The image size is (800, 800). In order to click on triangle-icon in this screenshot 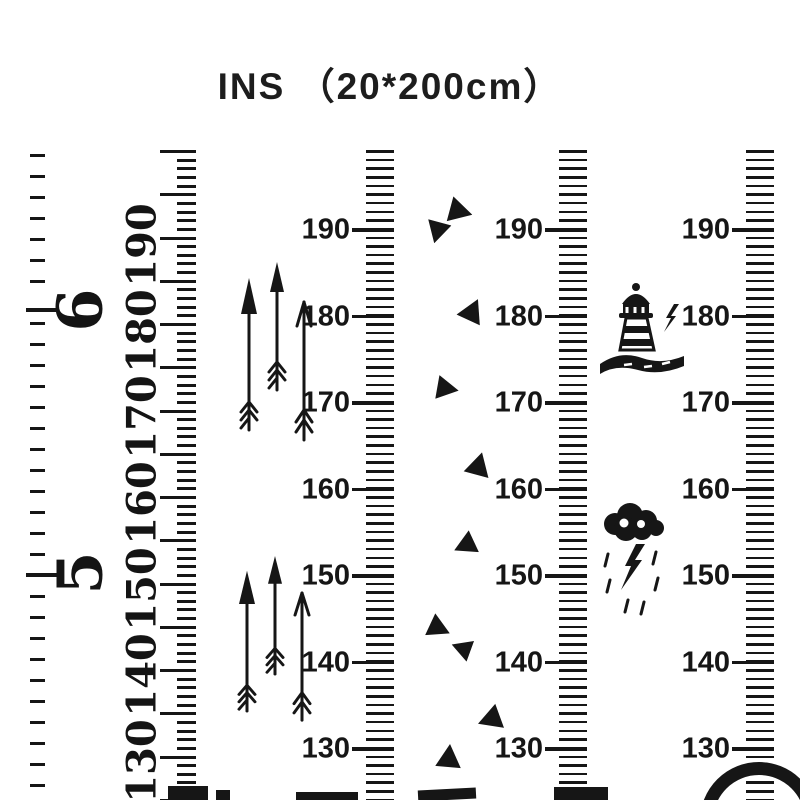, I will do `click(447, 388)`.